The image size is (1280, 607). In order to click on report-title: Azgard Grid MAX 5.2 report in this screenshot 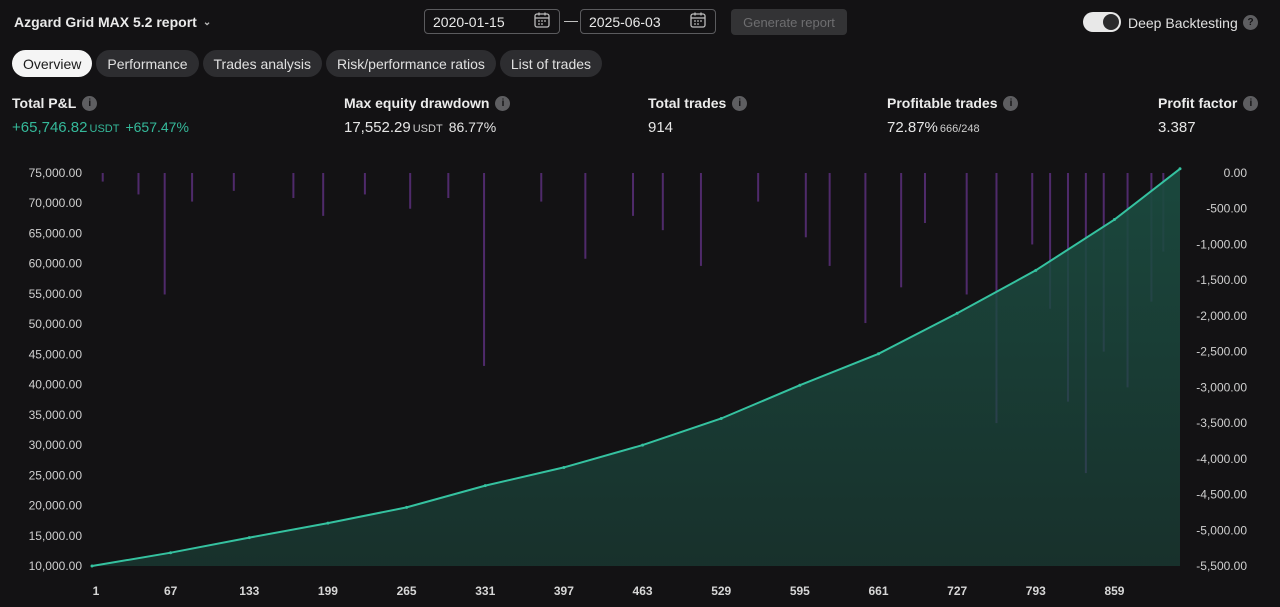, I will do `click(105, 22)`.